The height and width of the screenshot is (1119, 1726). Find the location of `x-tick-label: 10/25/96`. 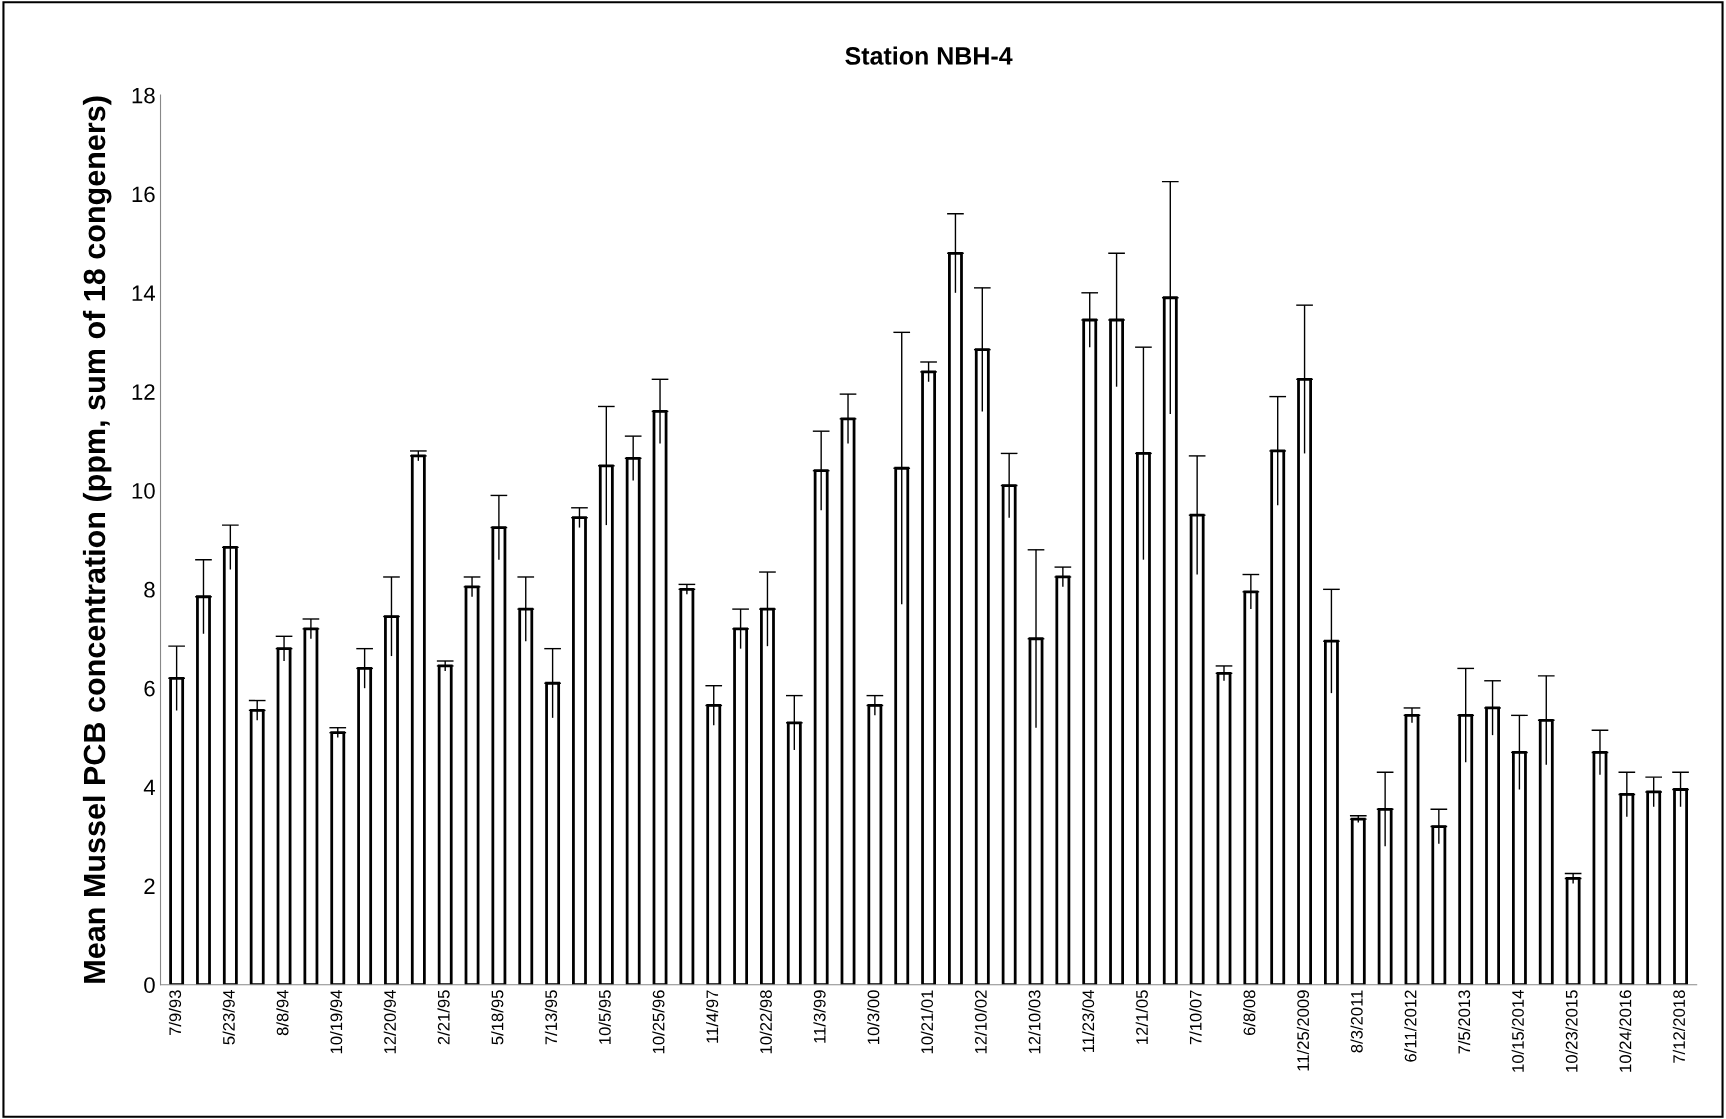

x-tick-label: 10/25/96 is located at coordinates (658, 1022).